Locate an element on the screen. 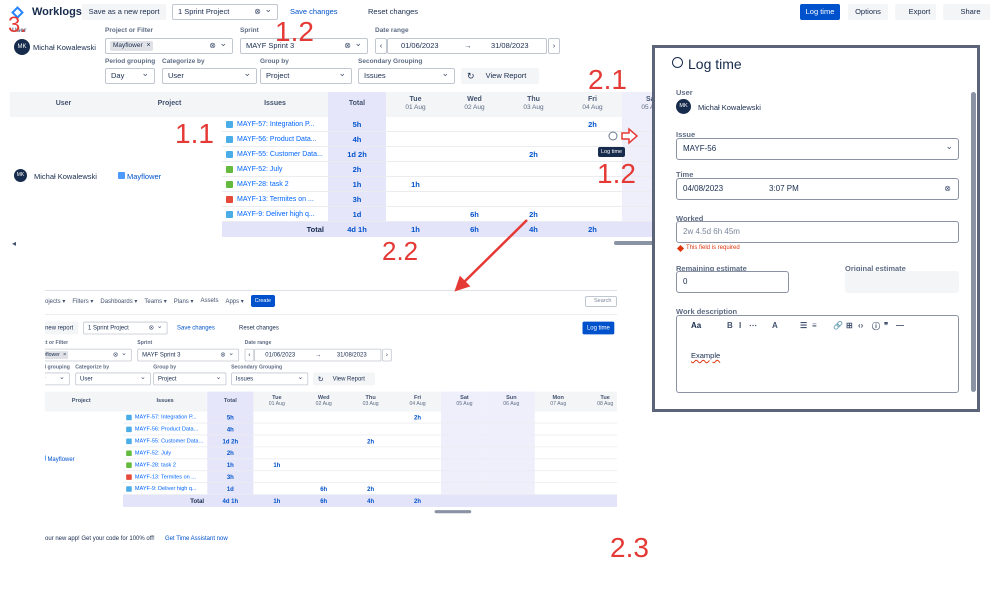 Image resolution: width=999 pixels, height=601 pixels. toolbar-button: — is located at coordinates (900, 325).